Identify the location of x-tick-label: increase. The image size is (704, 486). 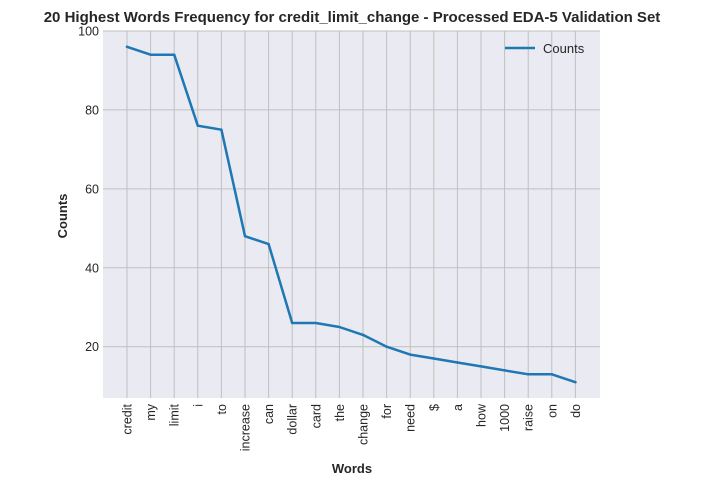
(246, 427).